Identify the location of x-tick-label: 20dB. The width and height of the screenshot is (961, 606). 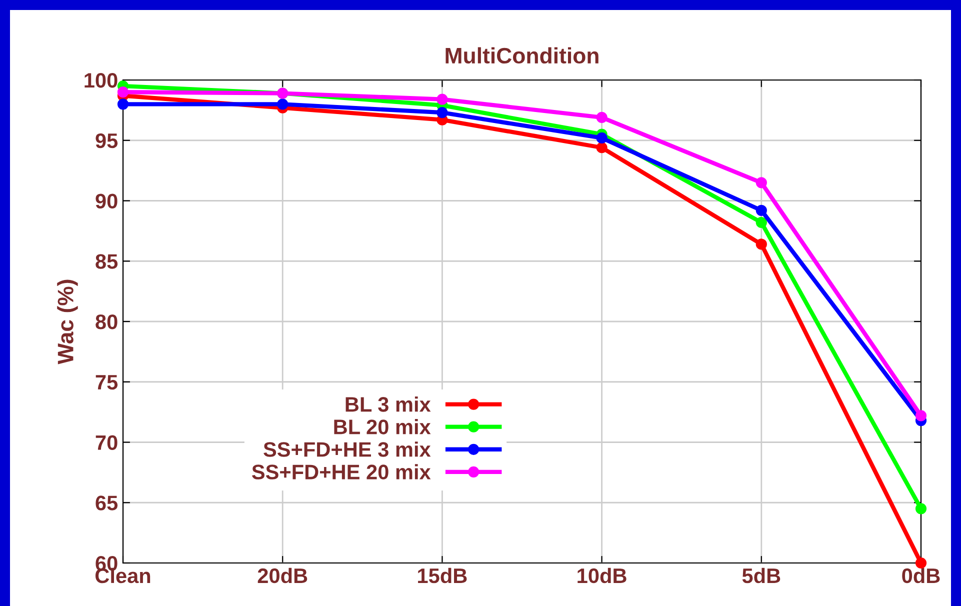
(283, 576).